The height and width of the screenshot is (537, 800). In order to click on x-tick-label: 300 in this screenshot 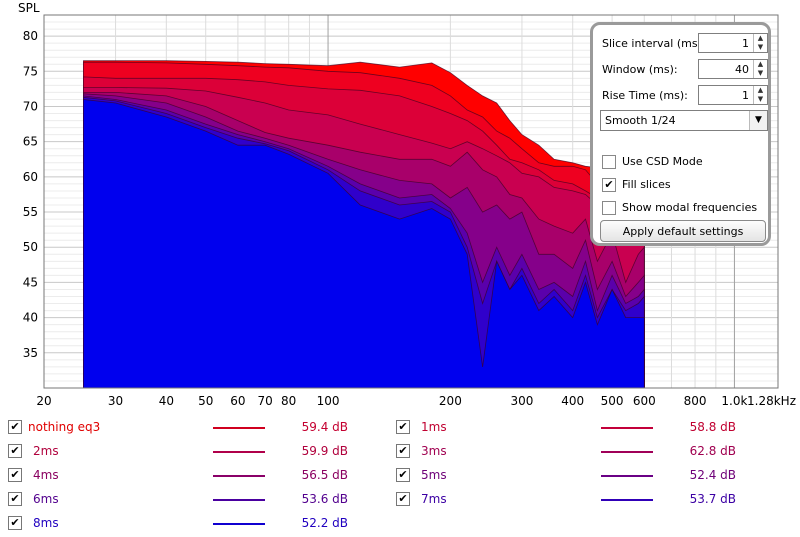, I will do `click(521, 401)`.